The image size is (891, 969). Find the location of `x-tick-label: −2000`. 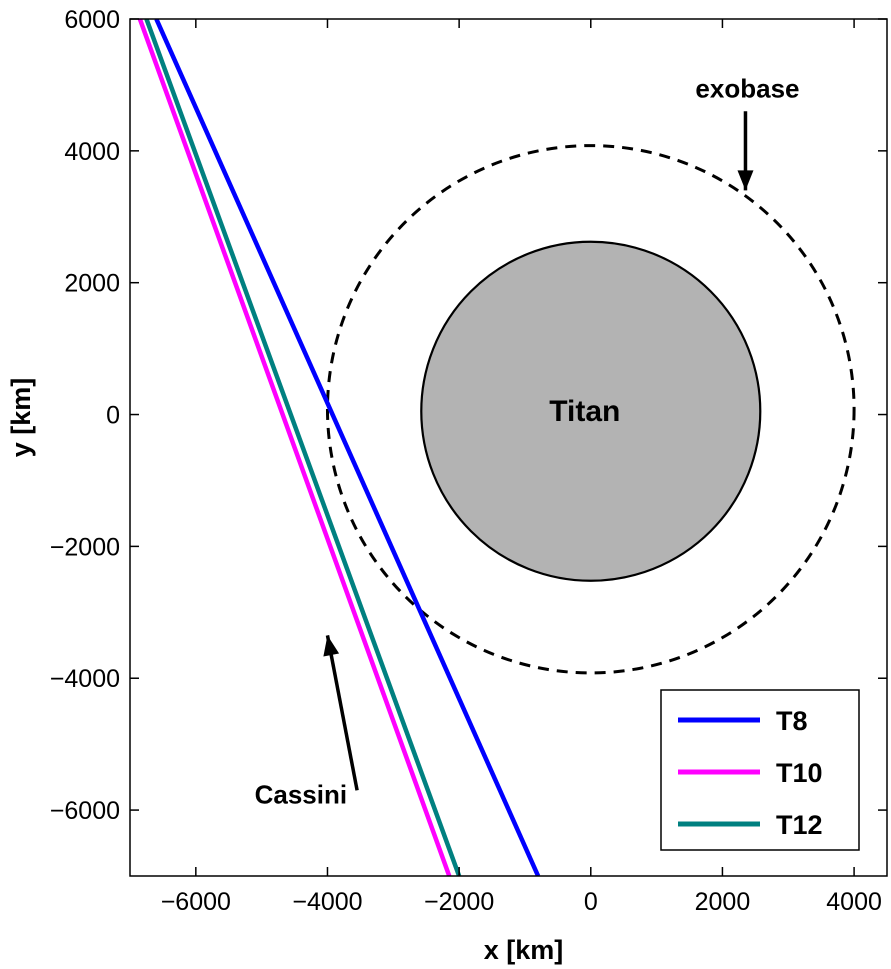

x-tick-label: −2000 is located at coordinates (459, 902).